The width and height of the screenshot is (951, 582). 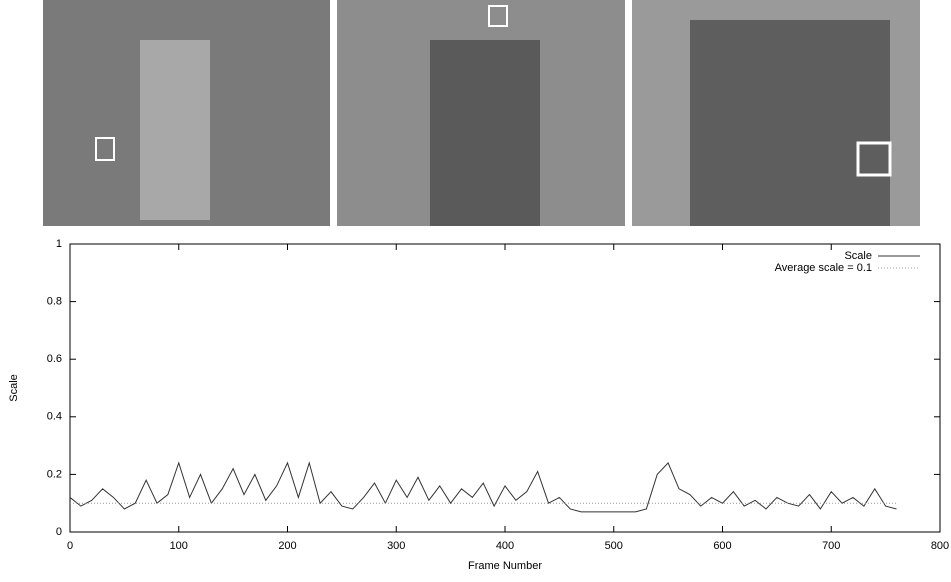 I want to click on x-tick-label: 200, so click(x=287, y=546).